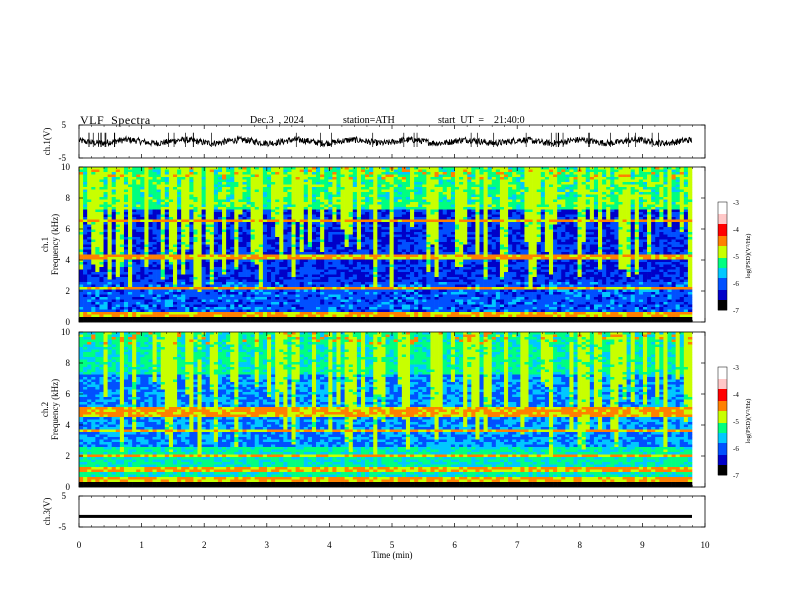 The image size is (792, 612). Describe the element at coordinates (45, 409) in the screenshot. I see `y-axis-label-channel: ch.2` at that location.